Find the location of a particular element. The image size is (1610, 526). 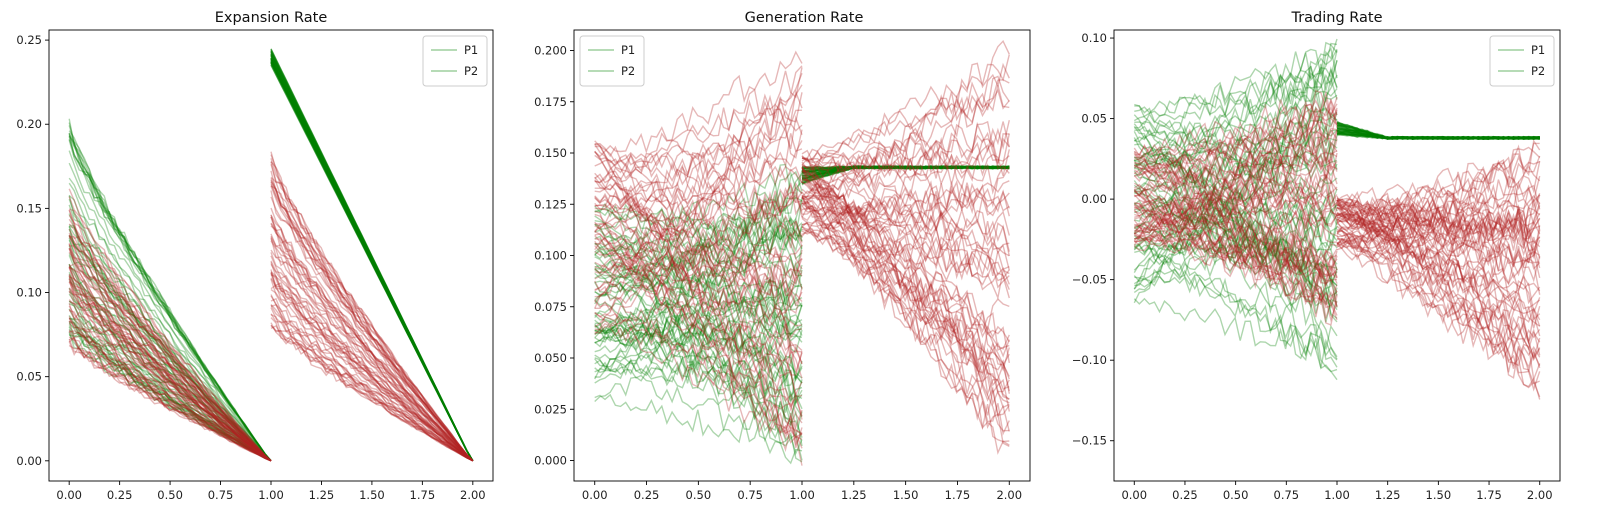

y-tick-label: 0.025 is located at coordinates (550, 409).